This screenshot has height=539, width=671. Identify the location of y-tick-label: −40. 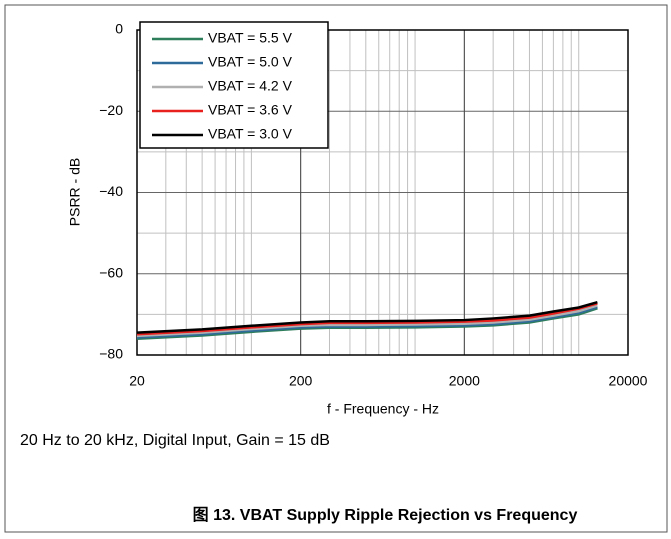
(111, 191).